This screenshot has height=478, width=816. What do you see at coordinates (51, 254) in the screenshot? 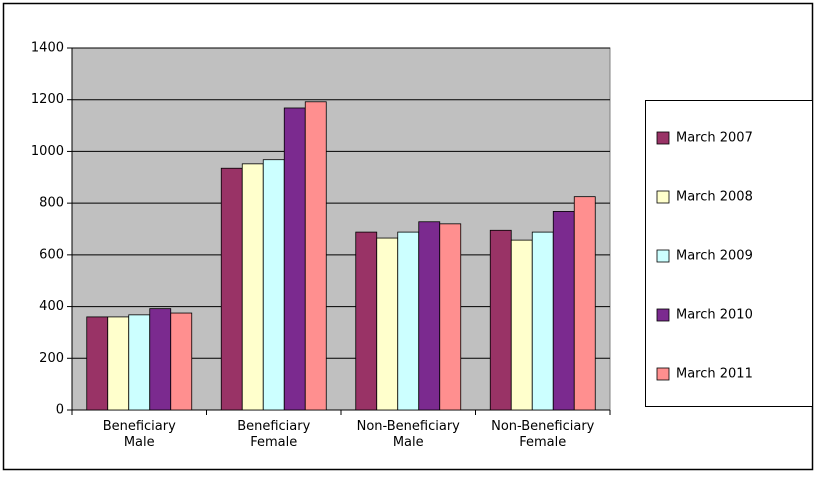
I see `y-tick-label: 600` at bounding box center [51, 254].